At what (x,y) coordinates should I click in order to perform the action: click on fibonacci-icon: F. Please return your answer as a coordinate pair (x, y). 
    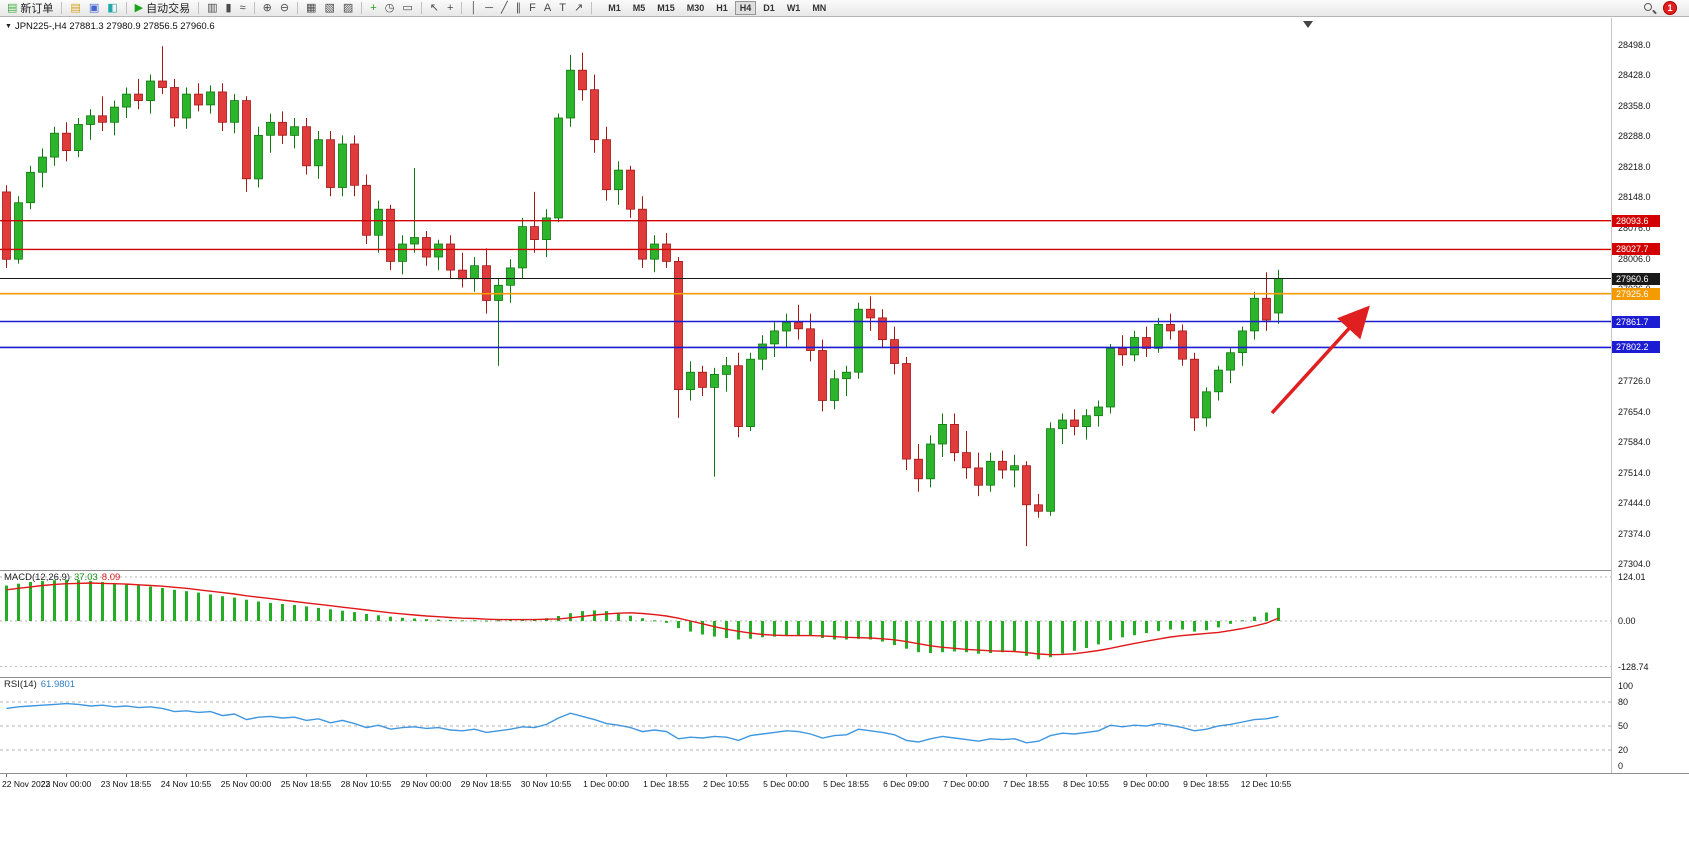
    Looking at the image, I should click on (532, 8).